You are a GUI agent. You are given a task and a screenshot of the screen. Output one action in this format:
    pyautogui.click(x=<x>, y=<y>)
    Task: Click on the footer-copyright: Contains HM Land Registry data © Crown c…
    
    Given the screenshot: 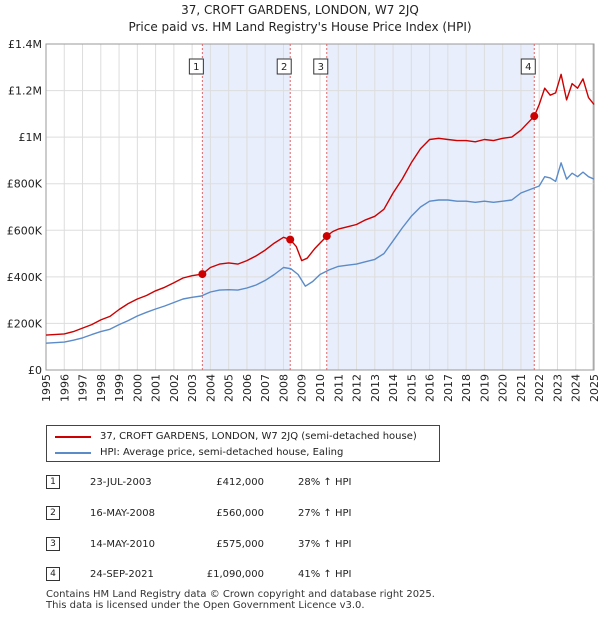 What is the action you would take?
    pyautogui.click(x=240, y=594)
    